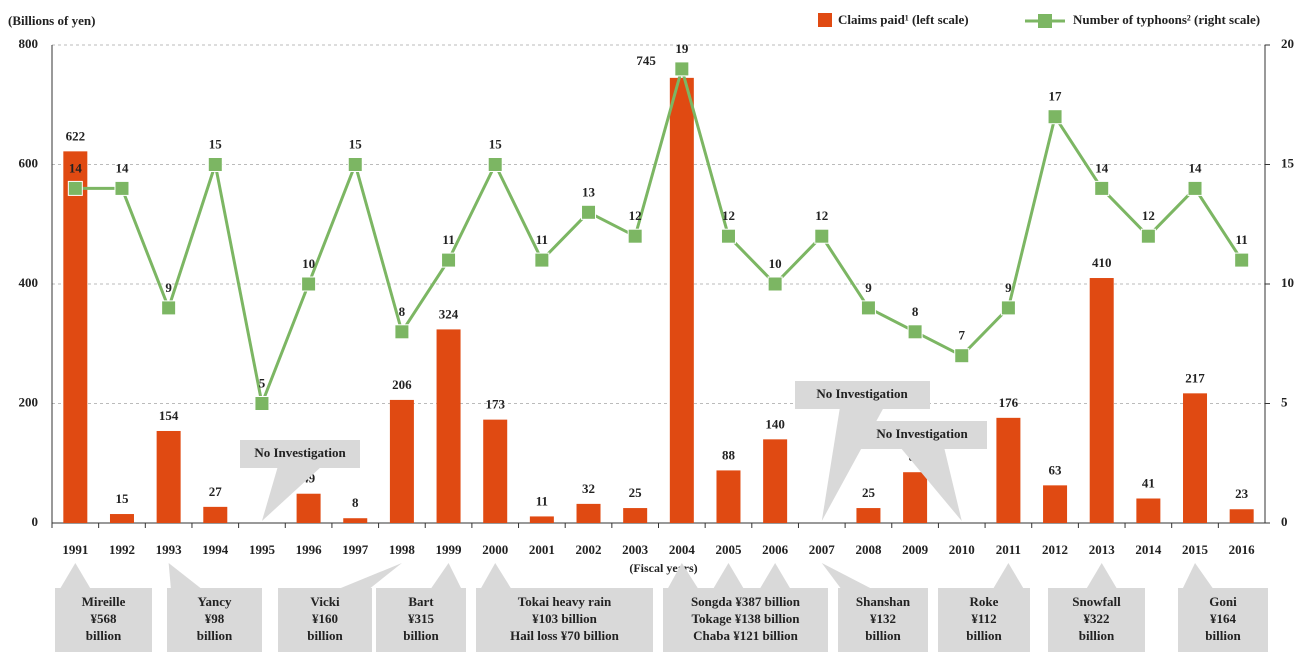 This screenshot has height=652, width=1303. I want to click on line-label: 8, so click(915, 311).